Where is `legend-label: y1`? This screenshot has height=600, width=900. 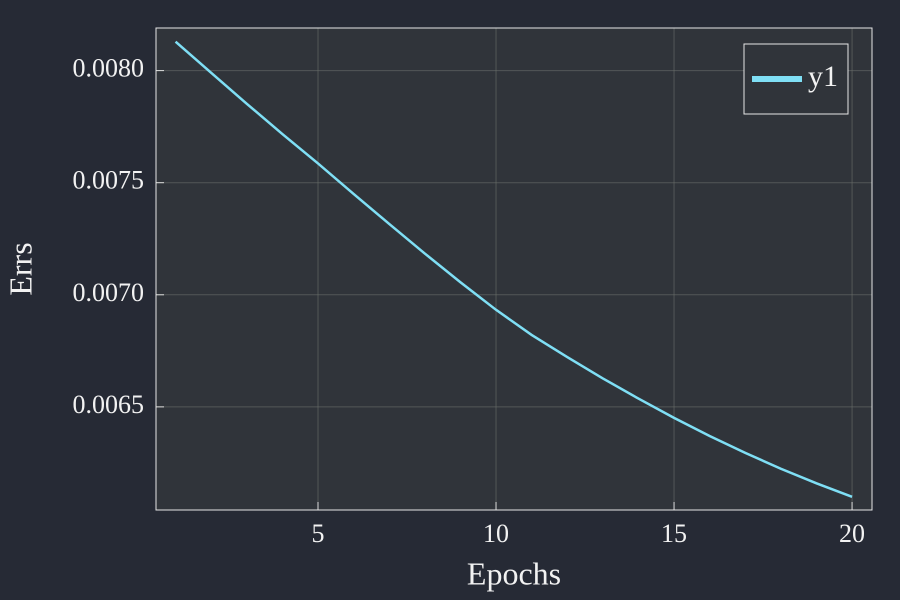 legend-label: y1 is located at coordinates (823, 76).